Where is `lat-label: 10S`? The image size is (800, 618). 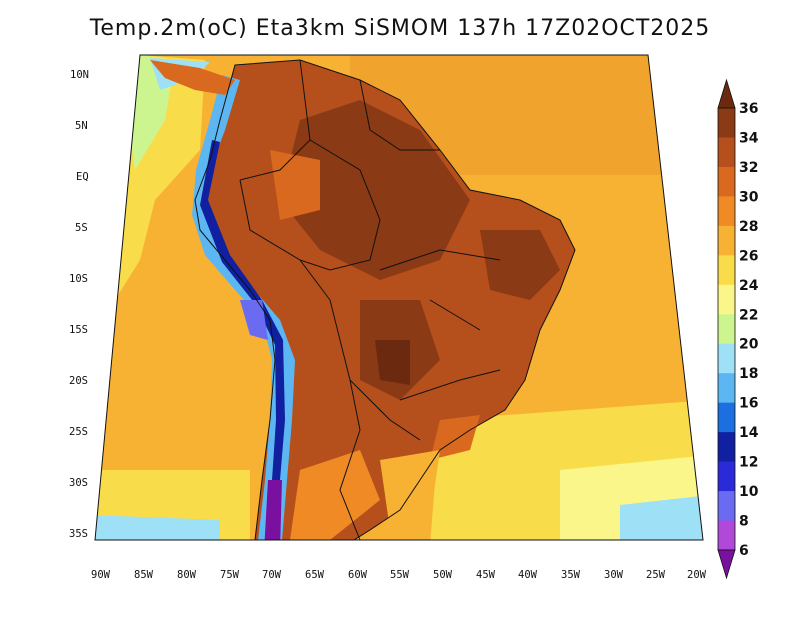
lat-label: 10S is located at coordinates (78, 279).